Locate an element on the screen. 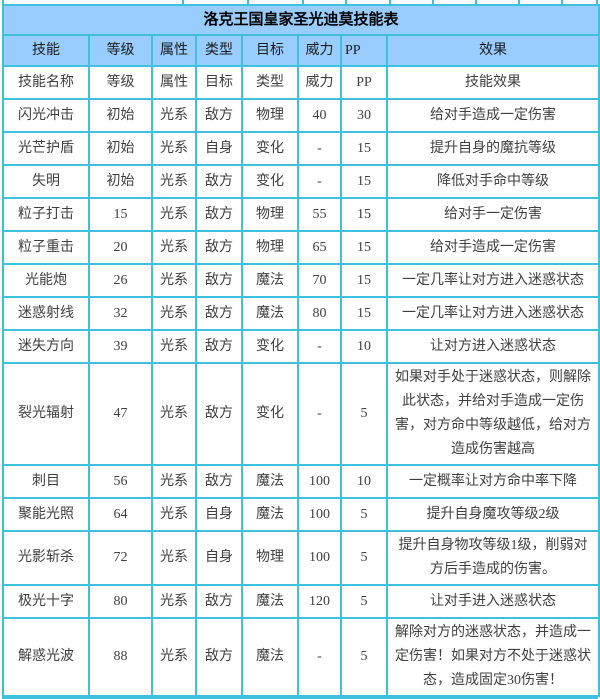 This screenshot has height=699, width=600. table-row: 失明 初始 光系 敌方 变化 -15 降低对手命中等级 is located at coordinates (301, 181).